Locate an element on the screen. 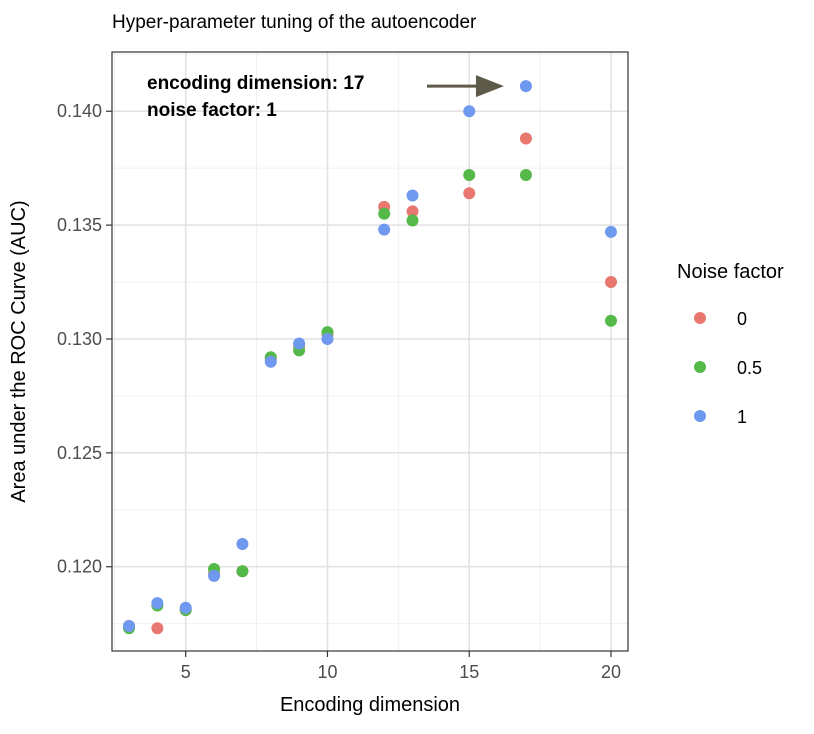  y-tick-label: 0.120 is located at coordinates (79, 567).